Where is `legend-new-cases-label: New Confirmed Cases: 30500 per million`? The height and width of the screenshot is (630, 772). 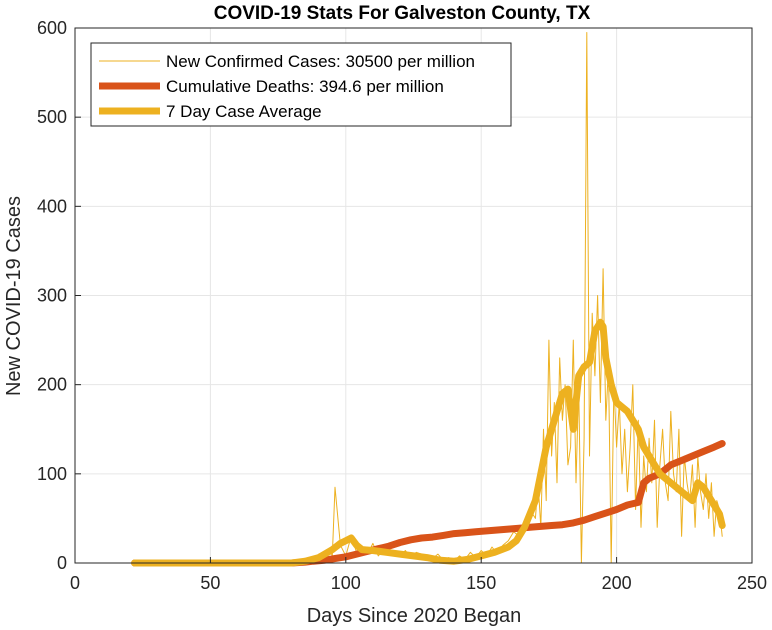
legend-new-cases-label: New Confirmed Cases: 30500 per million is located at coordinates (320, 61).